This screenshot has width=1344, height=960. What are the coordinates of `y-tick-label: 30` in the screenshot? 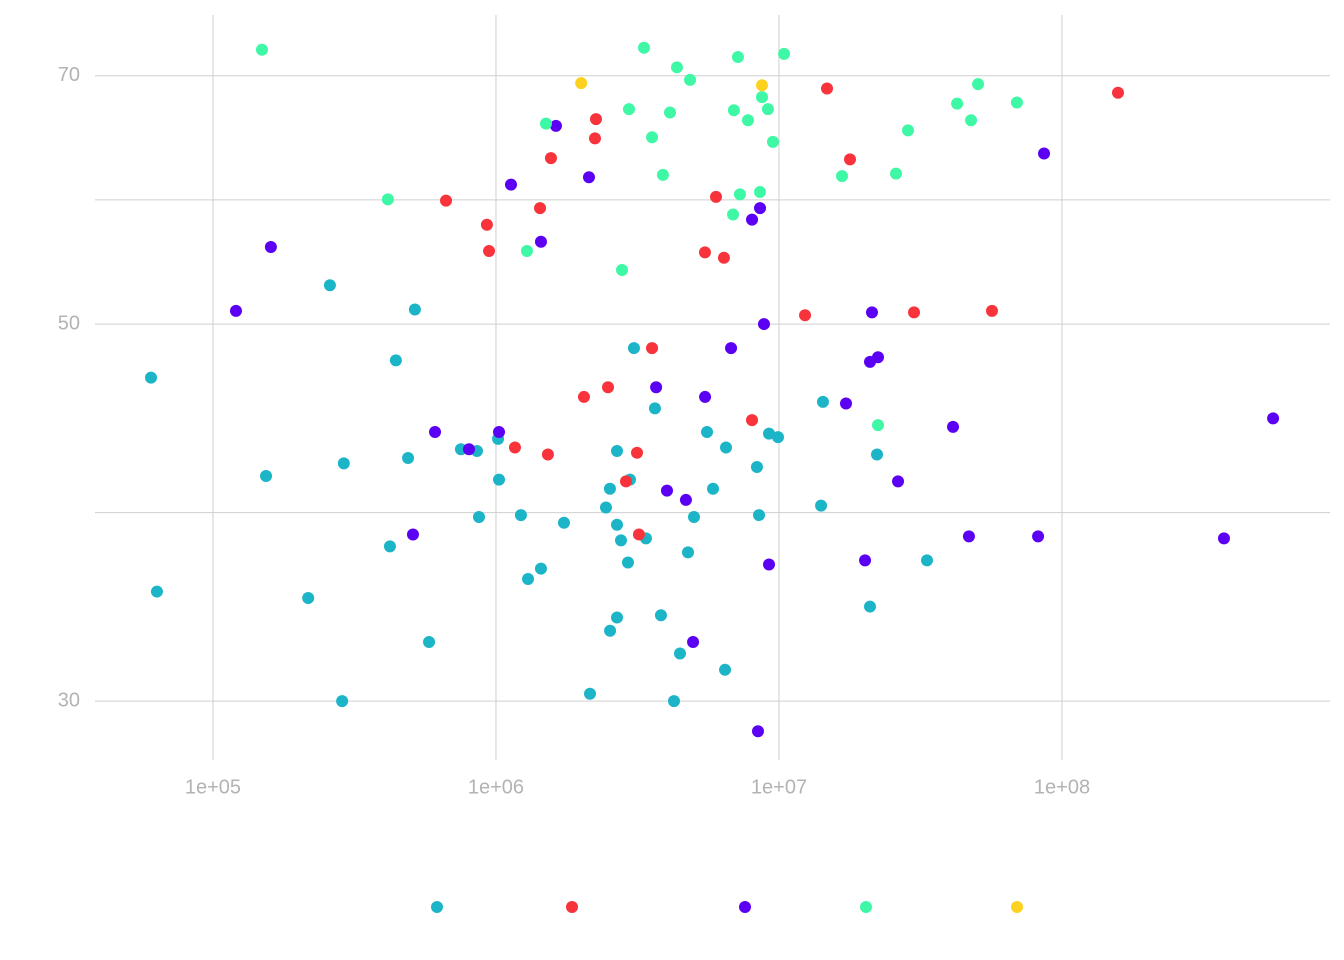 It's located at (69, 700).